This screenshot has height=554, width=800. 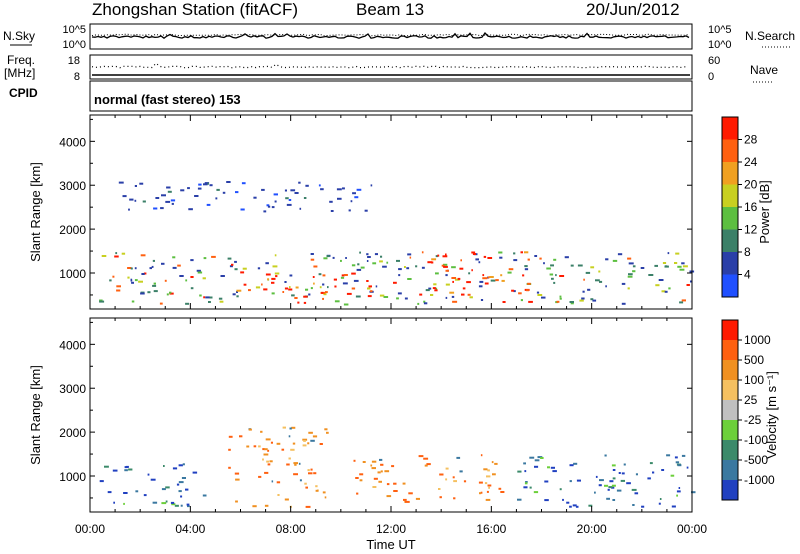 What do you see at coordinates (391, 96) in the screenshot?
I see `cpid-panel` at bounding box center [391, 96].